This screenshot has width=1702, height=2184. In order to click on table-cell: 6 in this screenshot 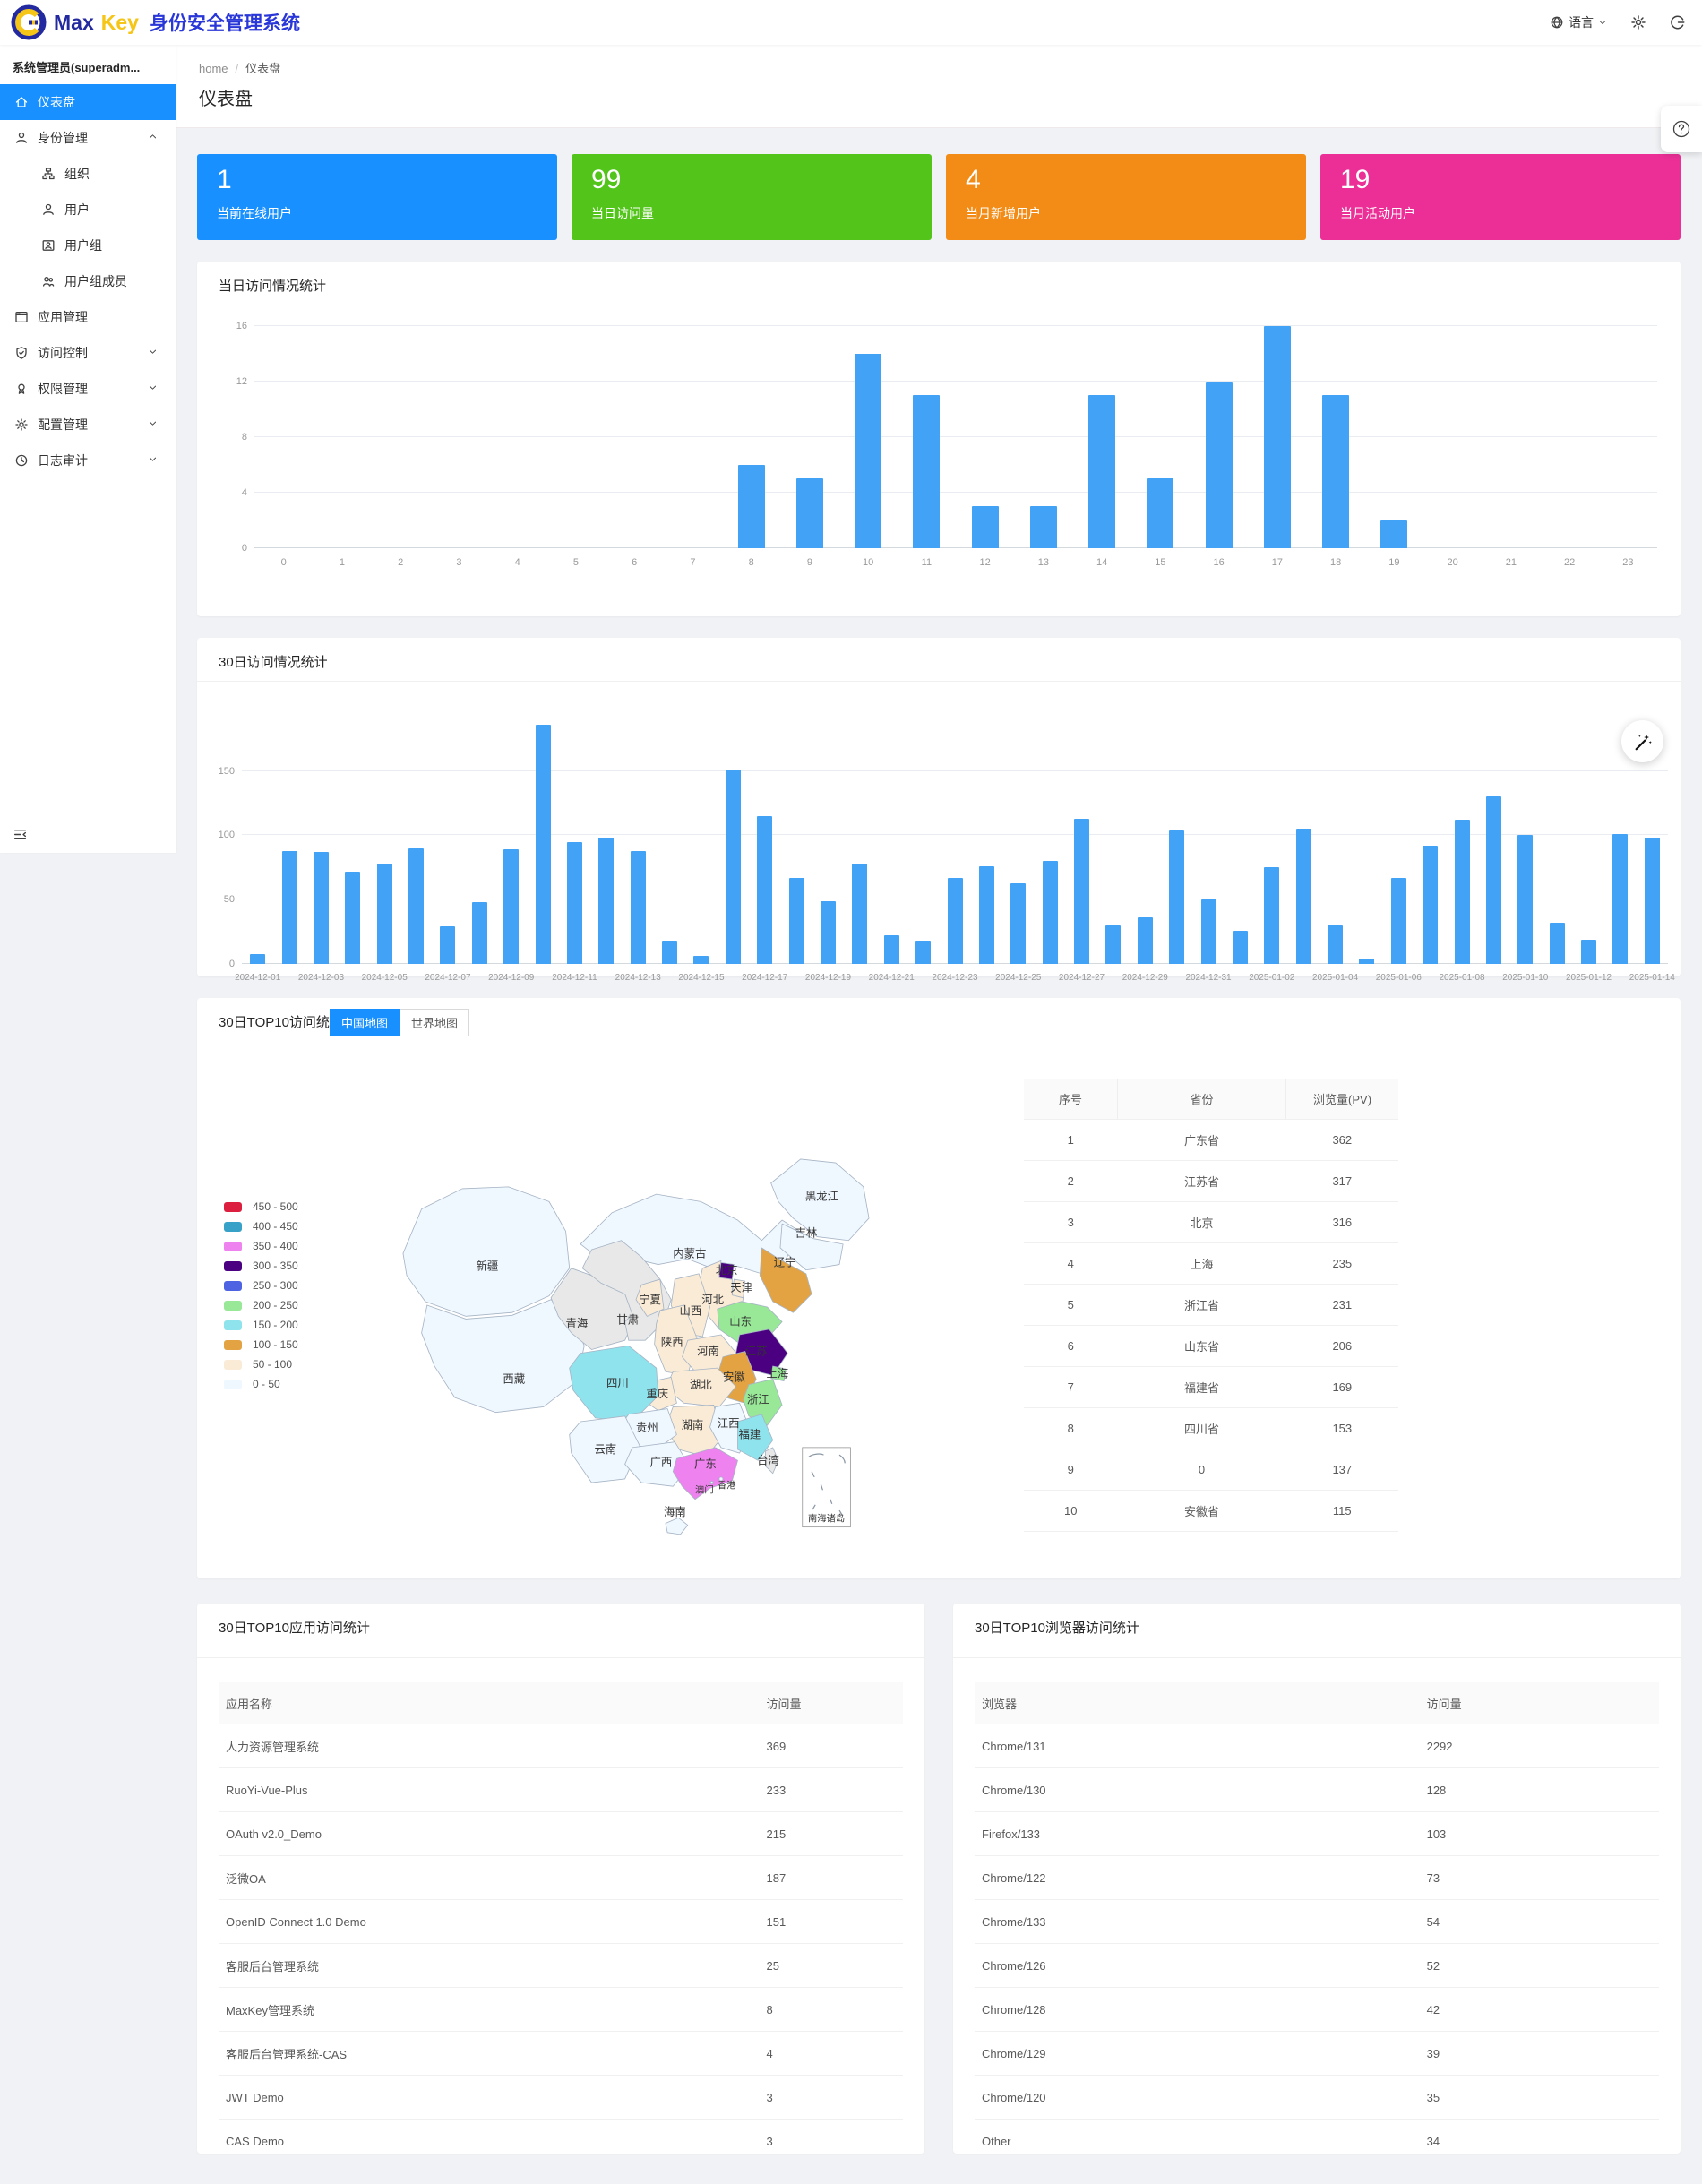, I will do `click(1071, 1346)`.